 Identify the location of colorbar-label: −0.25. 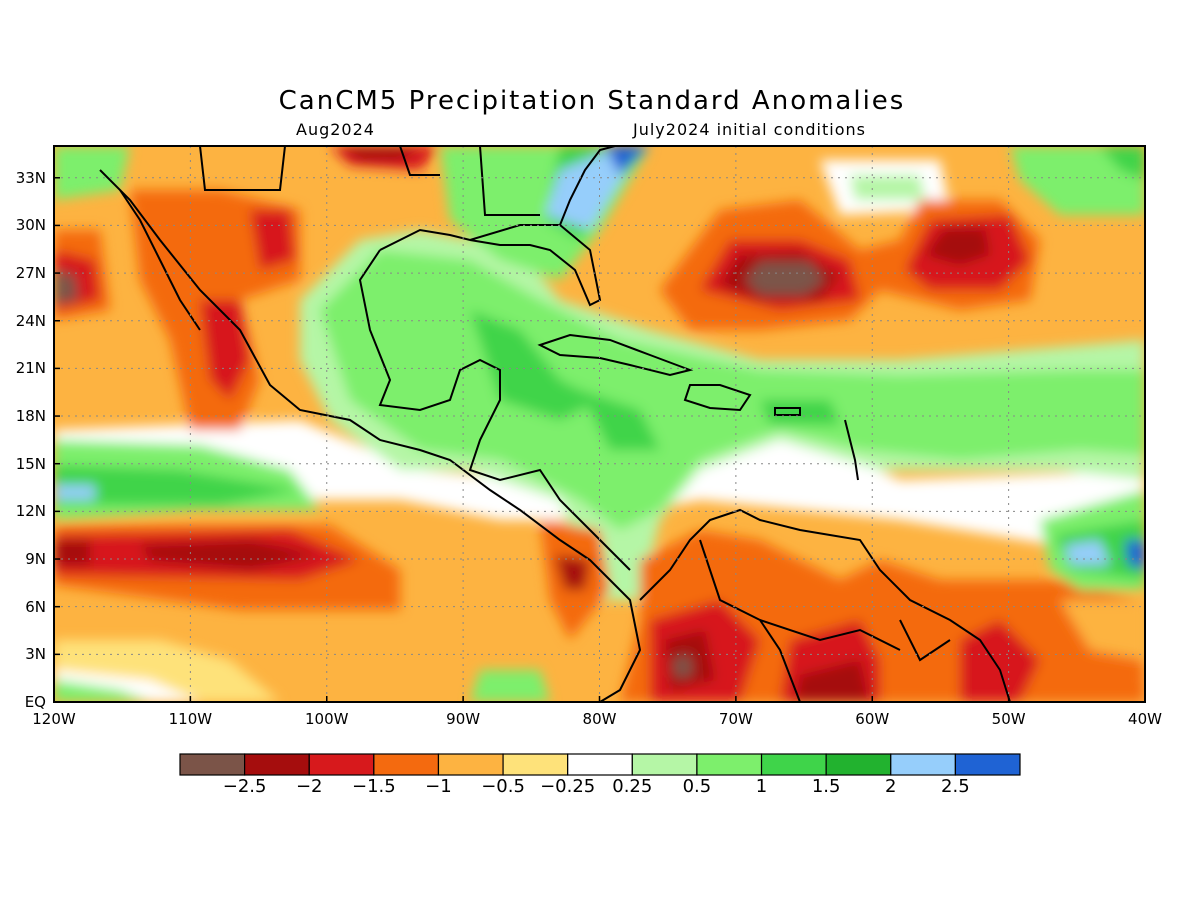
(568, 786).